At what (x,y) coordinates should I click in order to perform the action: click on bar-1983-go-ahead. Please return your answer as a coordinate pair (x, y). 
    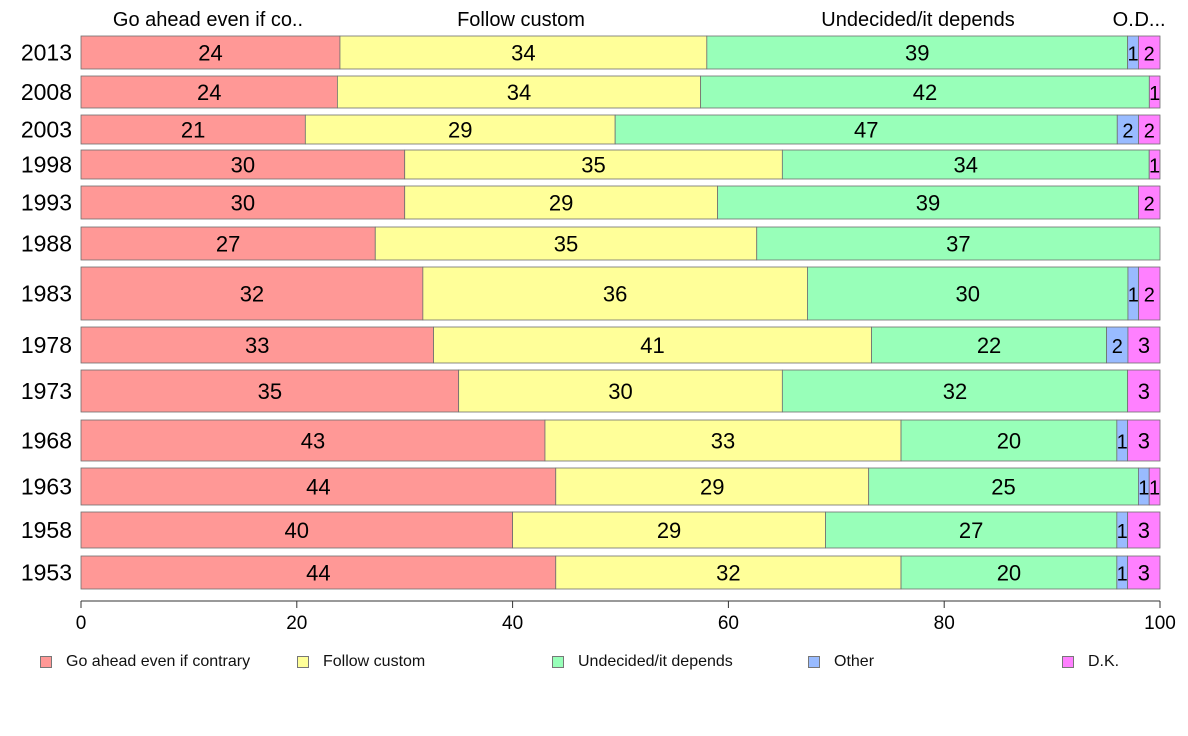
    Looking at the image, I should click on (252, 293).